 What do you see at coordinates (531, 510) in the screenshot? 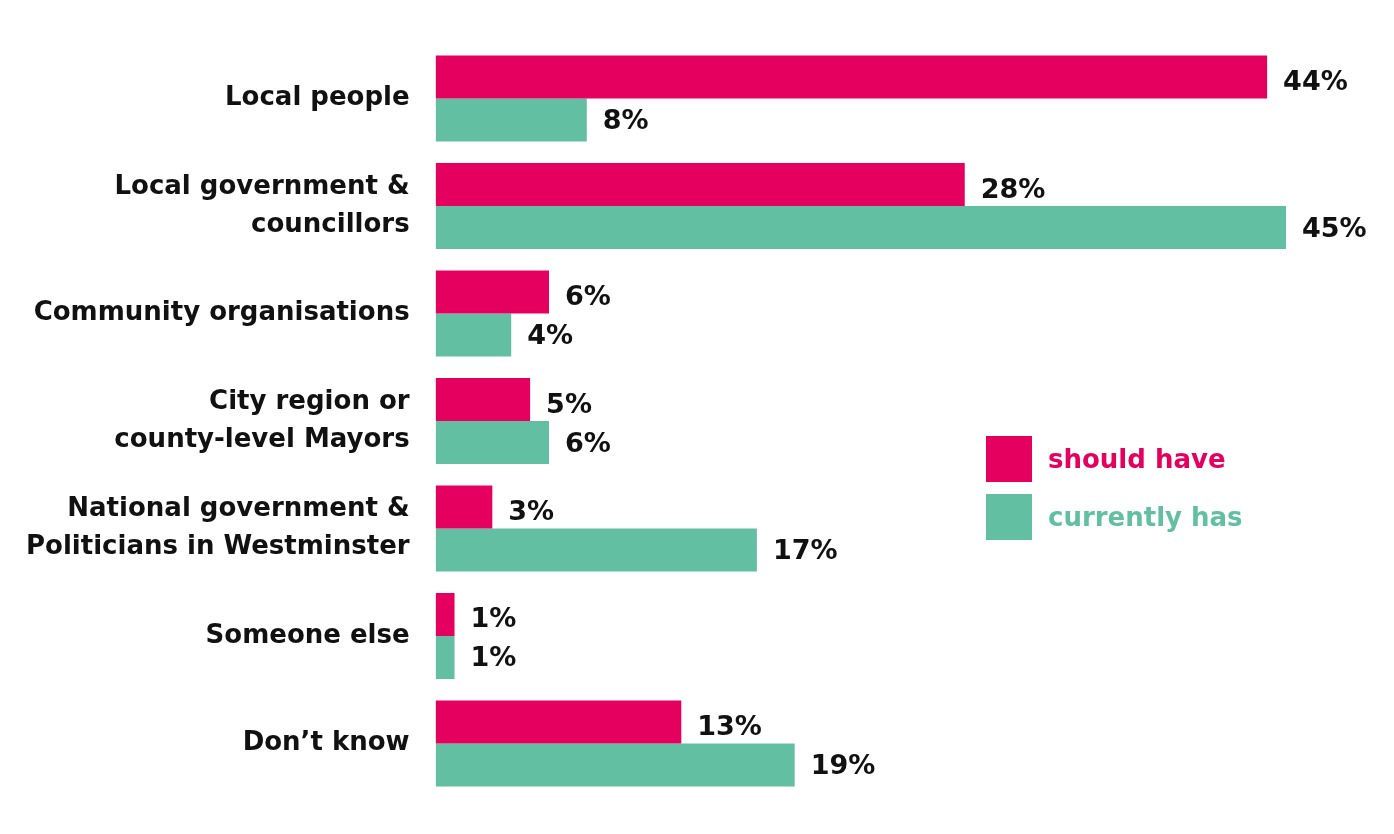
I see `data-label: 3%` at bounding box center [531, 510].